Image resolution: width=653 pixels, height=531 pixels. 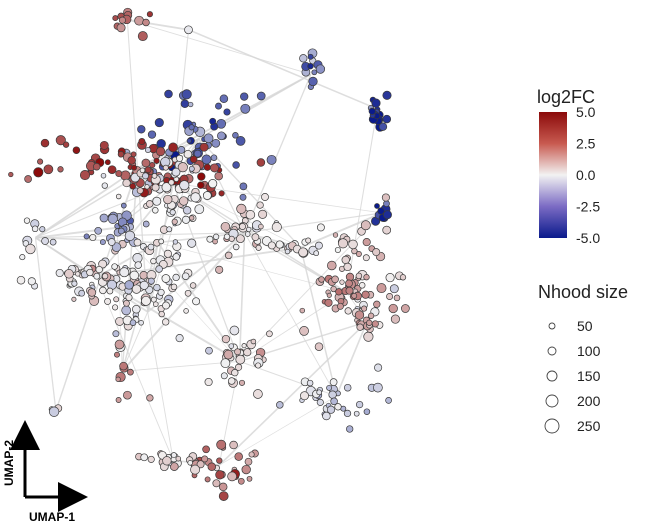 I want to click on size-legend: Nhood size 50 100 150 200 250, so click(x=583, y=358).